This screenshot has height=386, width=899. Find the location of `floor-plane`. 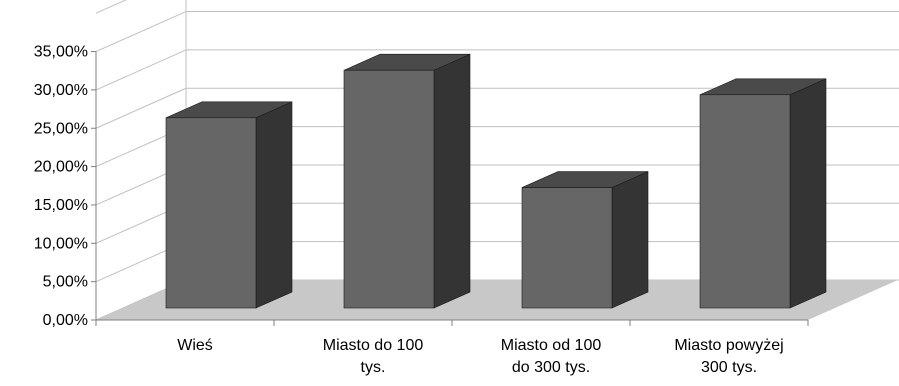

floor-plane is located at coordinates (497, 300).